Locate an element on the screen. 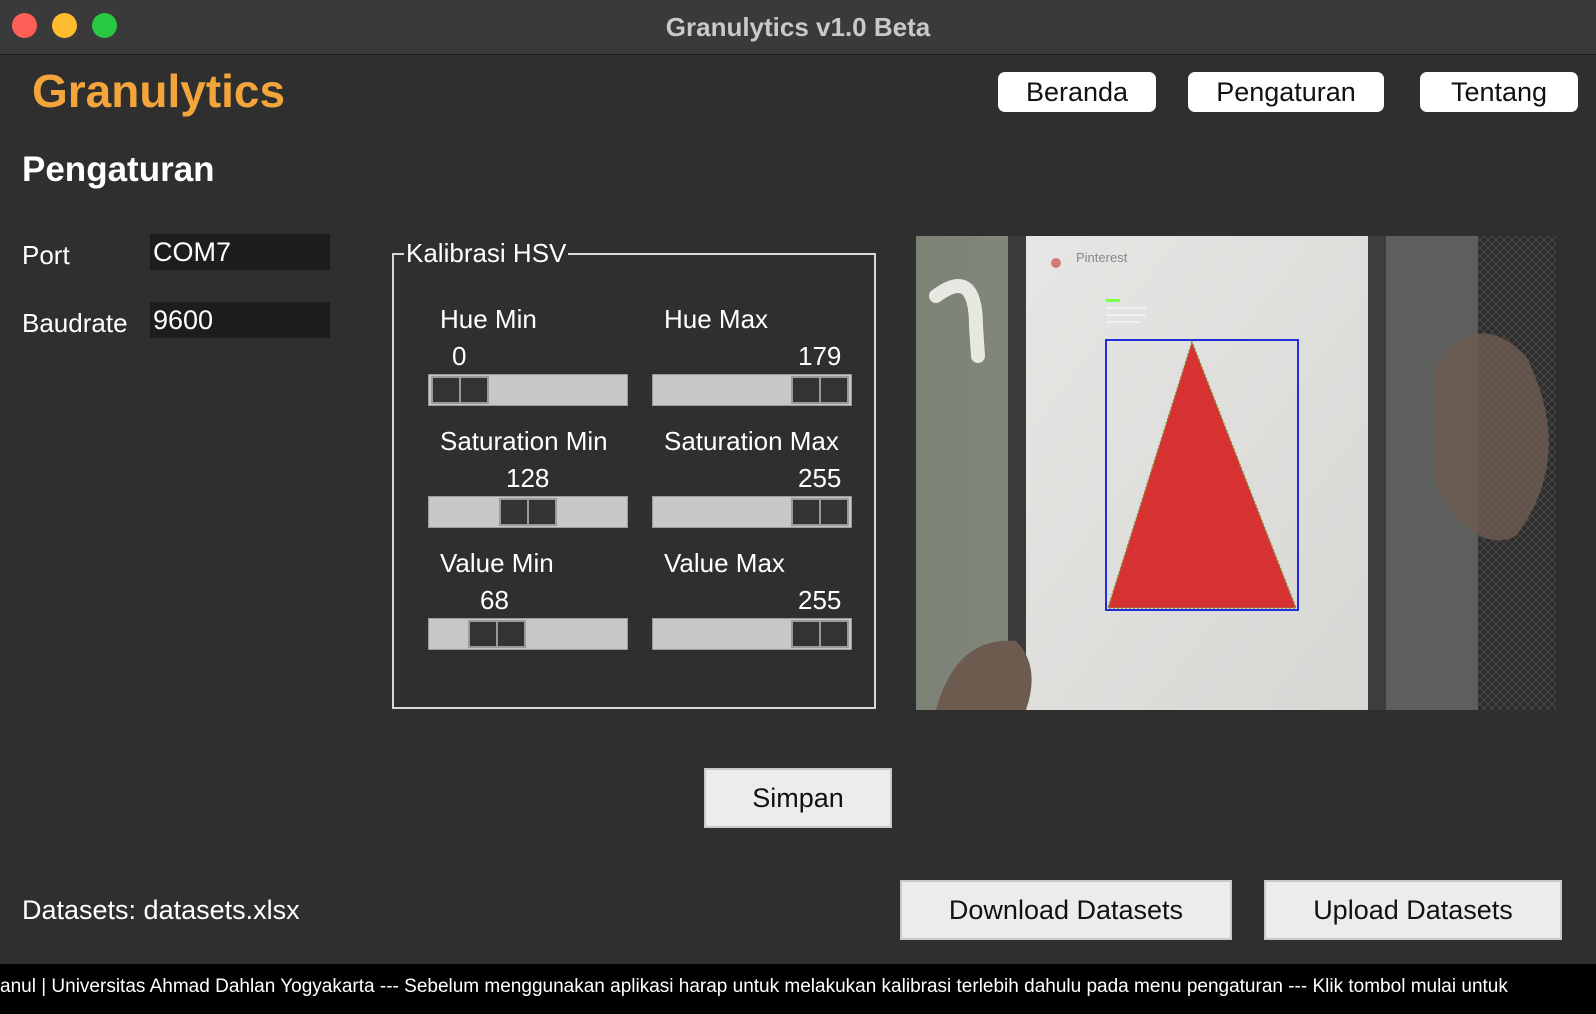 This screenshot has width=1596, height=1014. nav-beranda-button: Beranda is located at coordinates (1077, 92).